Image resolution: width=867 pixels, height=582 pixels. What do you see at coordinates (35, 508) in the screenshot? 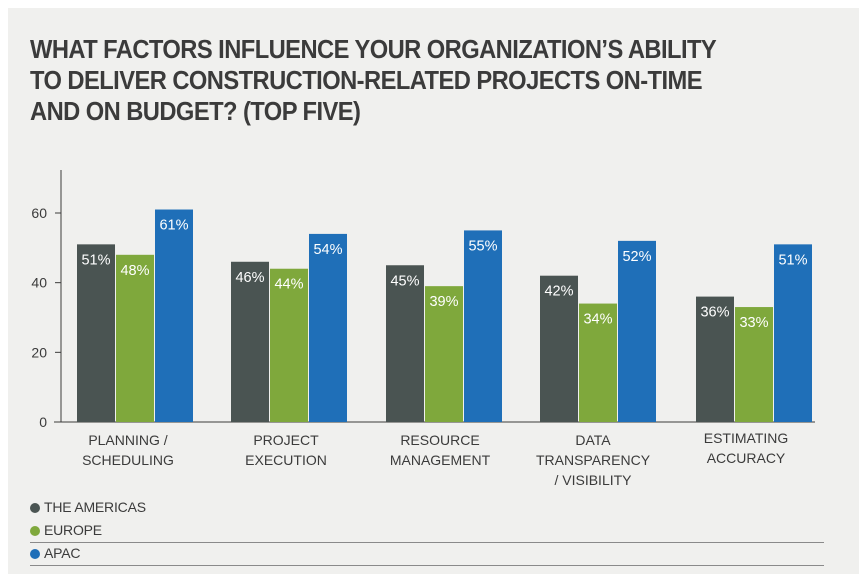
I see `legend-swatch-americas` at bounding box center [35, 508].